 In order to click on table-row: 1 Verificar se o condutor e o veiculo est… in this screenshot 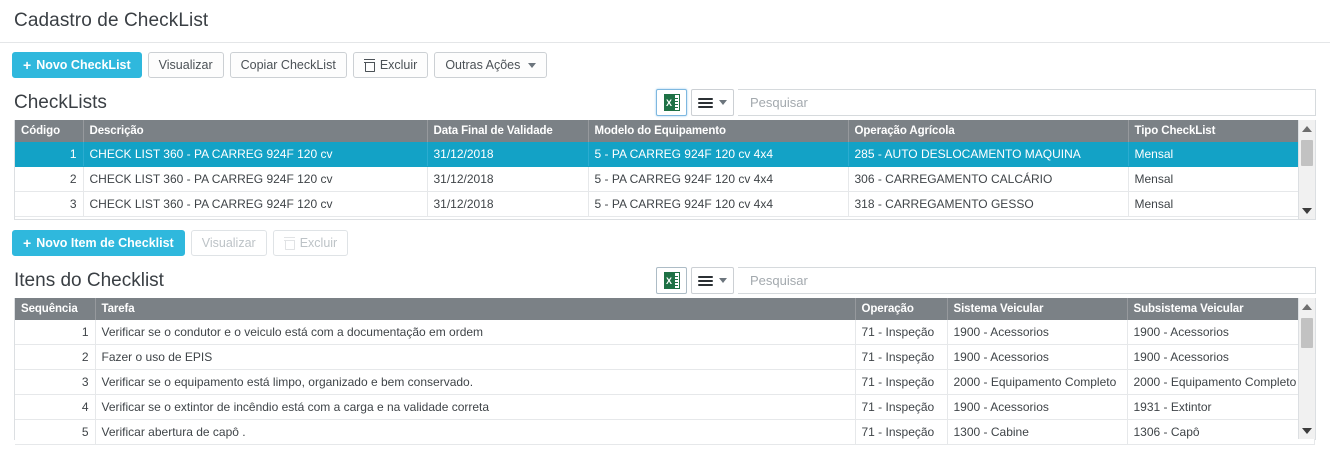, I will do `click(665, 332)`.